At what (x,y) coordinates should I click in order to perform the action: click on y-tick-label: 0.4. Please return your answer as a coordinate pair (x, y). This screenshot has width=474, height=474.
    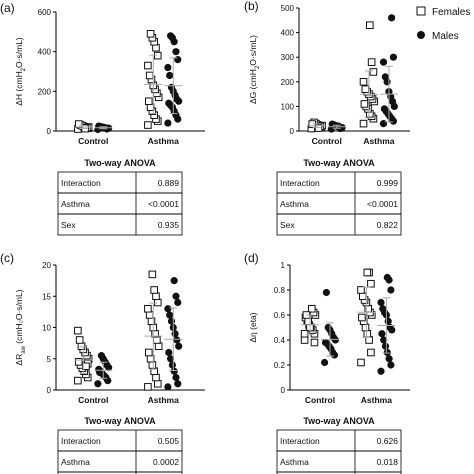
    Looking at the image, I should click on (280, 340).